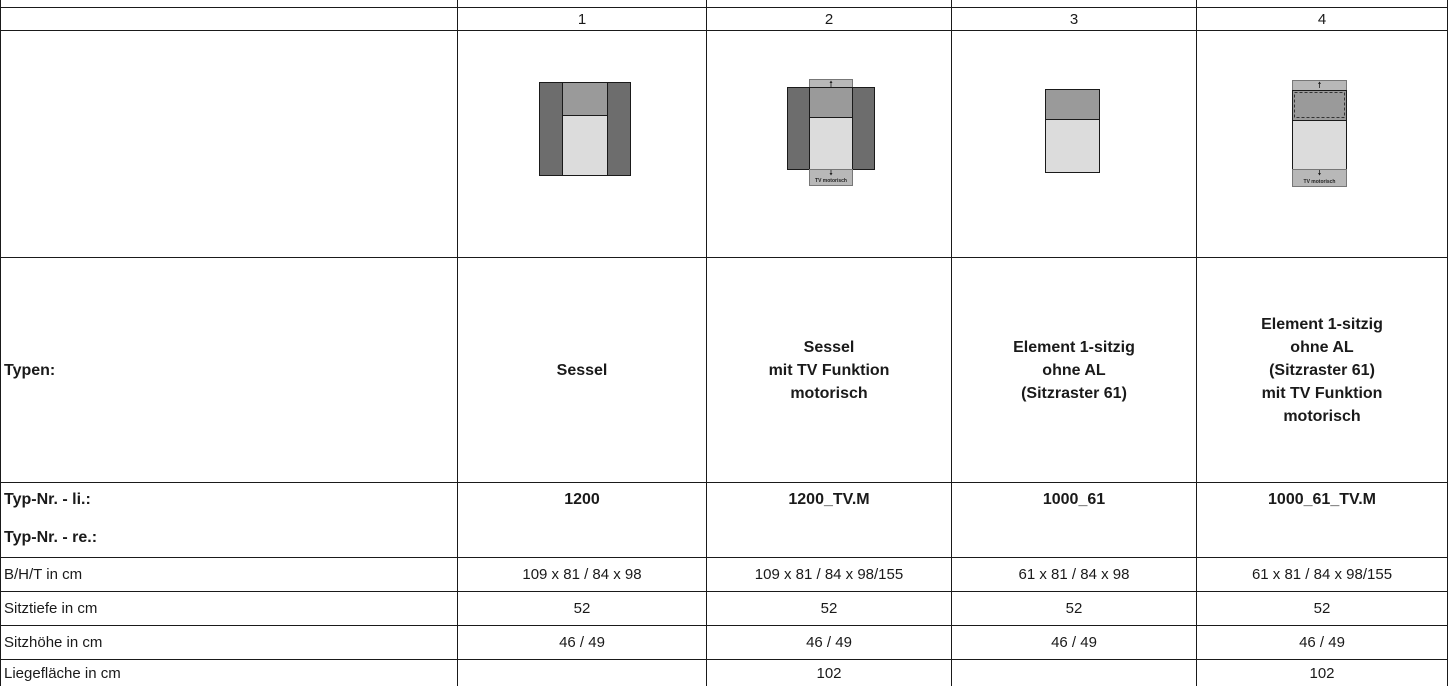 The image size is (1448, 686). What do you see at coordinates (1322, 574) in the screenshot?
I see `bht-4: 61 x 81 / 84 x 98/155` at bounding box center [1322, 574].